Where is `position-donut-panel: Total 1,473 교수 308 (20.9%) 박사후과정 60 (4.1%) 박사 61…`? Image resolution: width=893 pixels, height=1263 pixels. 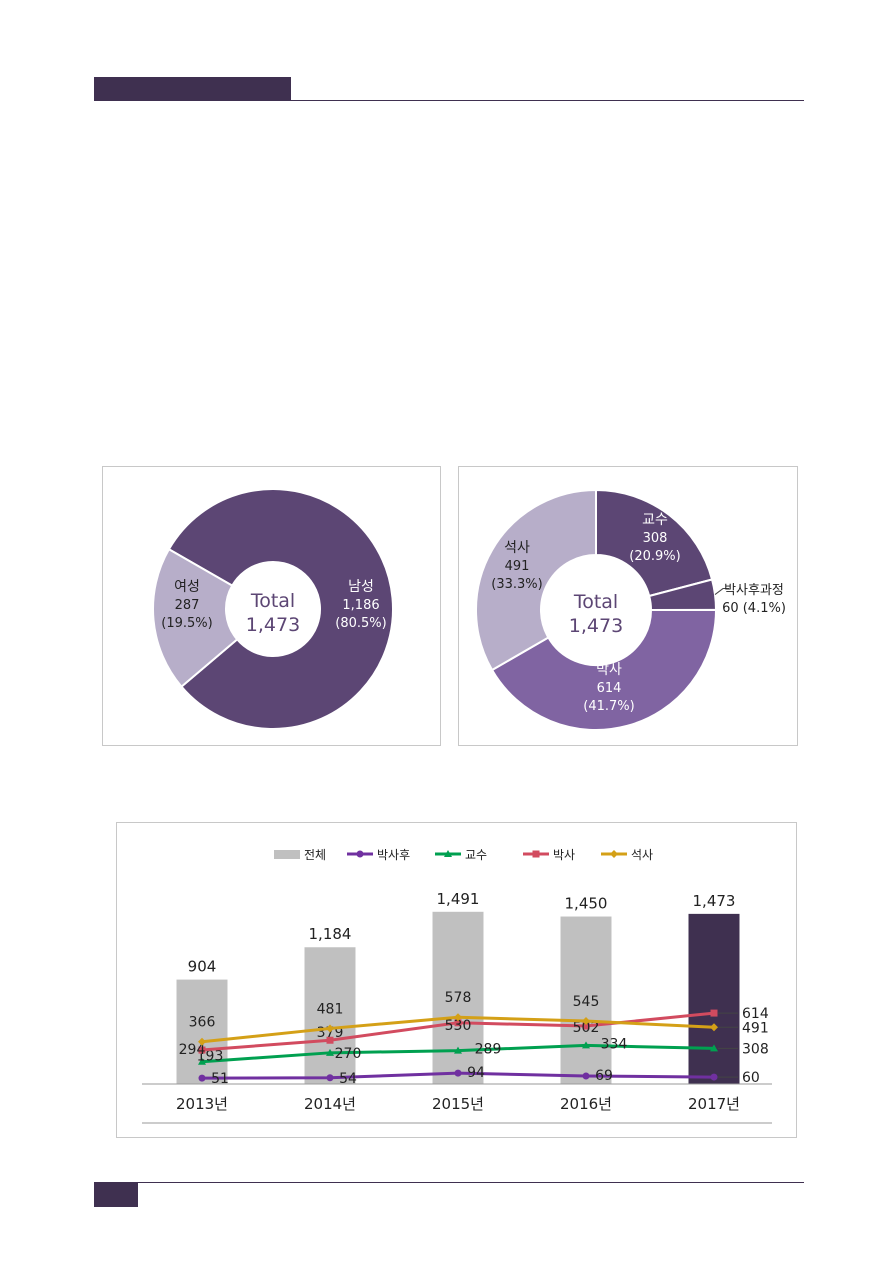 position-donut-panel: Total 1,473 교수 308 (20.9%) 박사후과정 60 (4.1%) 박사 61… is located at coordinates (628, 606).